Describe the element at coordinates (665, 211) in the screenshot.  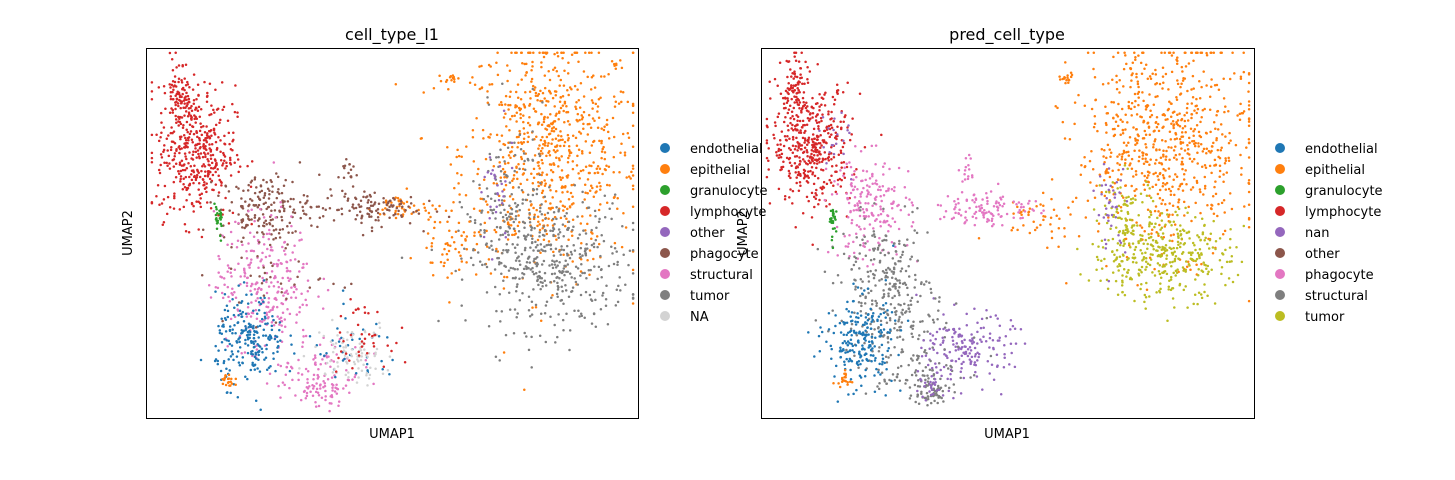
I see `legend-marker` at that location.